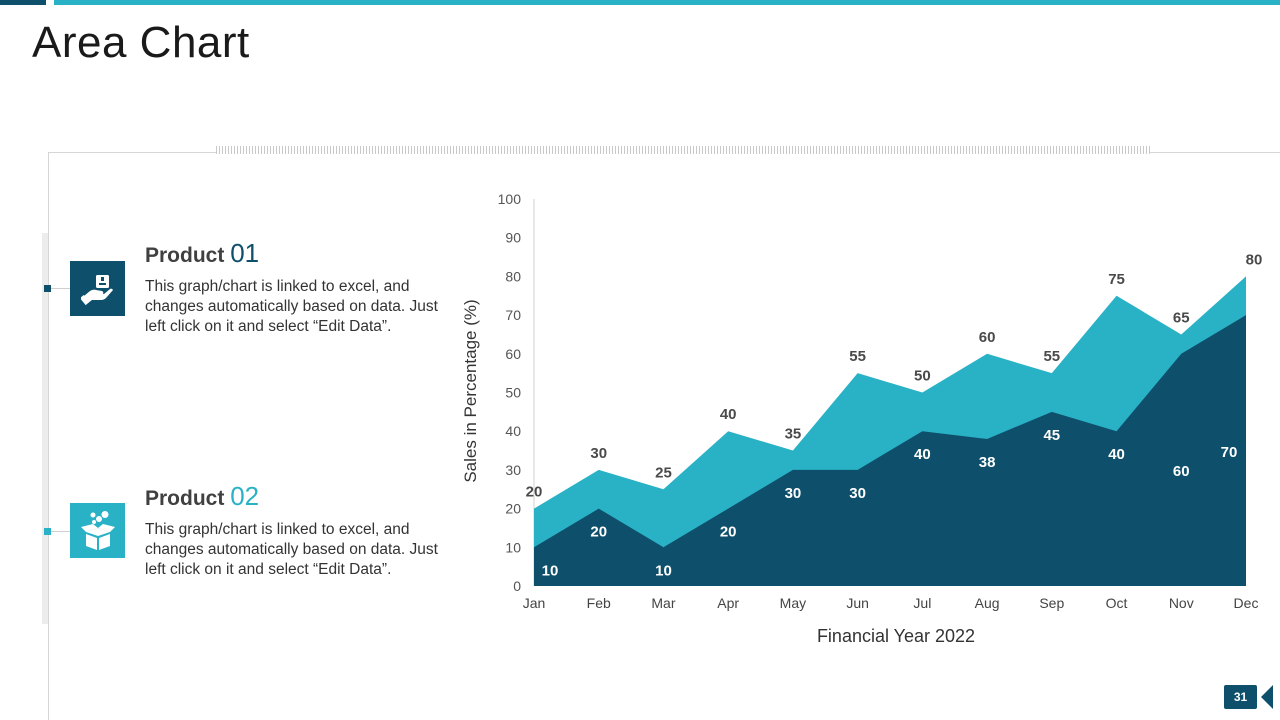  I want to click on product-02-number: 02, so click(245, 496).